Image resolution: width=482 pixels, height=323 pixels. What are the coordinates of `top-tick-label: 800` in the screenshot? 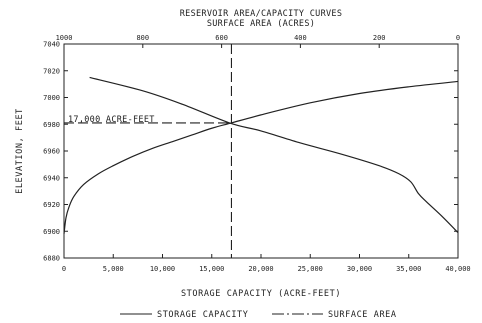 It's located at (142, 38).